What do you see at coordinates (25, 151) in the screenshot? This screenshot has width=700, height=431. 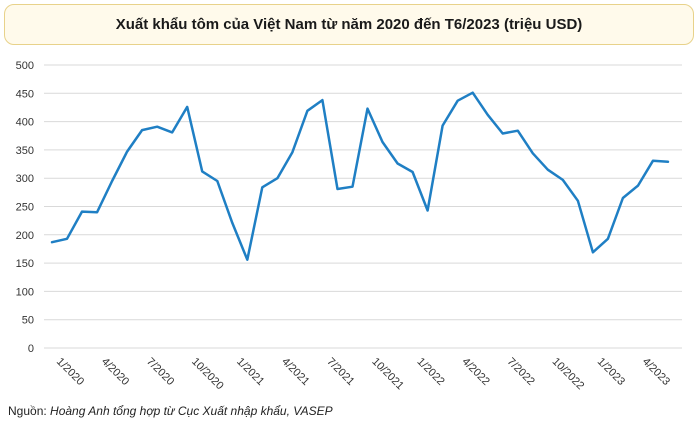 I see `y-tick-label: 350` at bounding box center [25, 151].